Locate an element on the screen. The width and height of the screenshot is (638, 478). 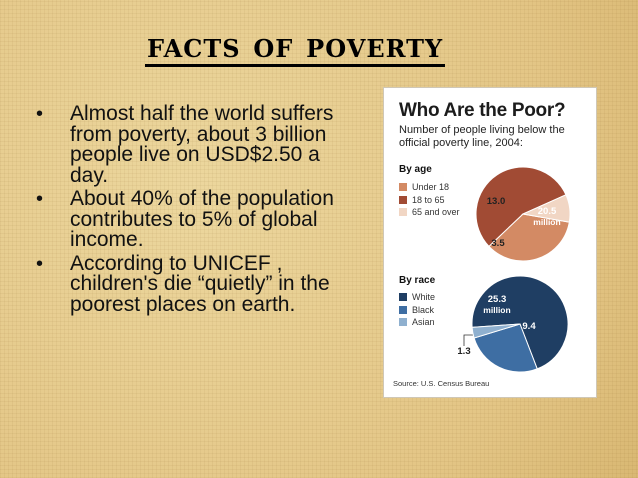
leader-line is located at coordinates (469, 340).